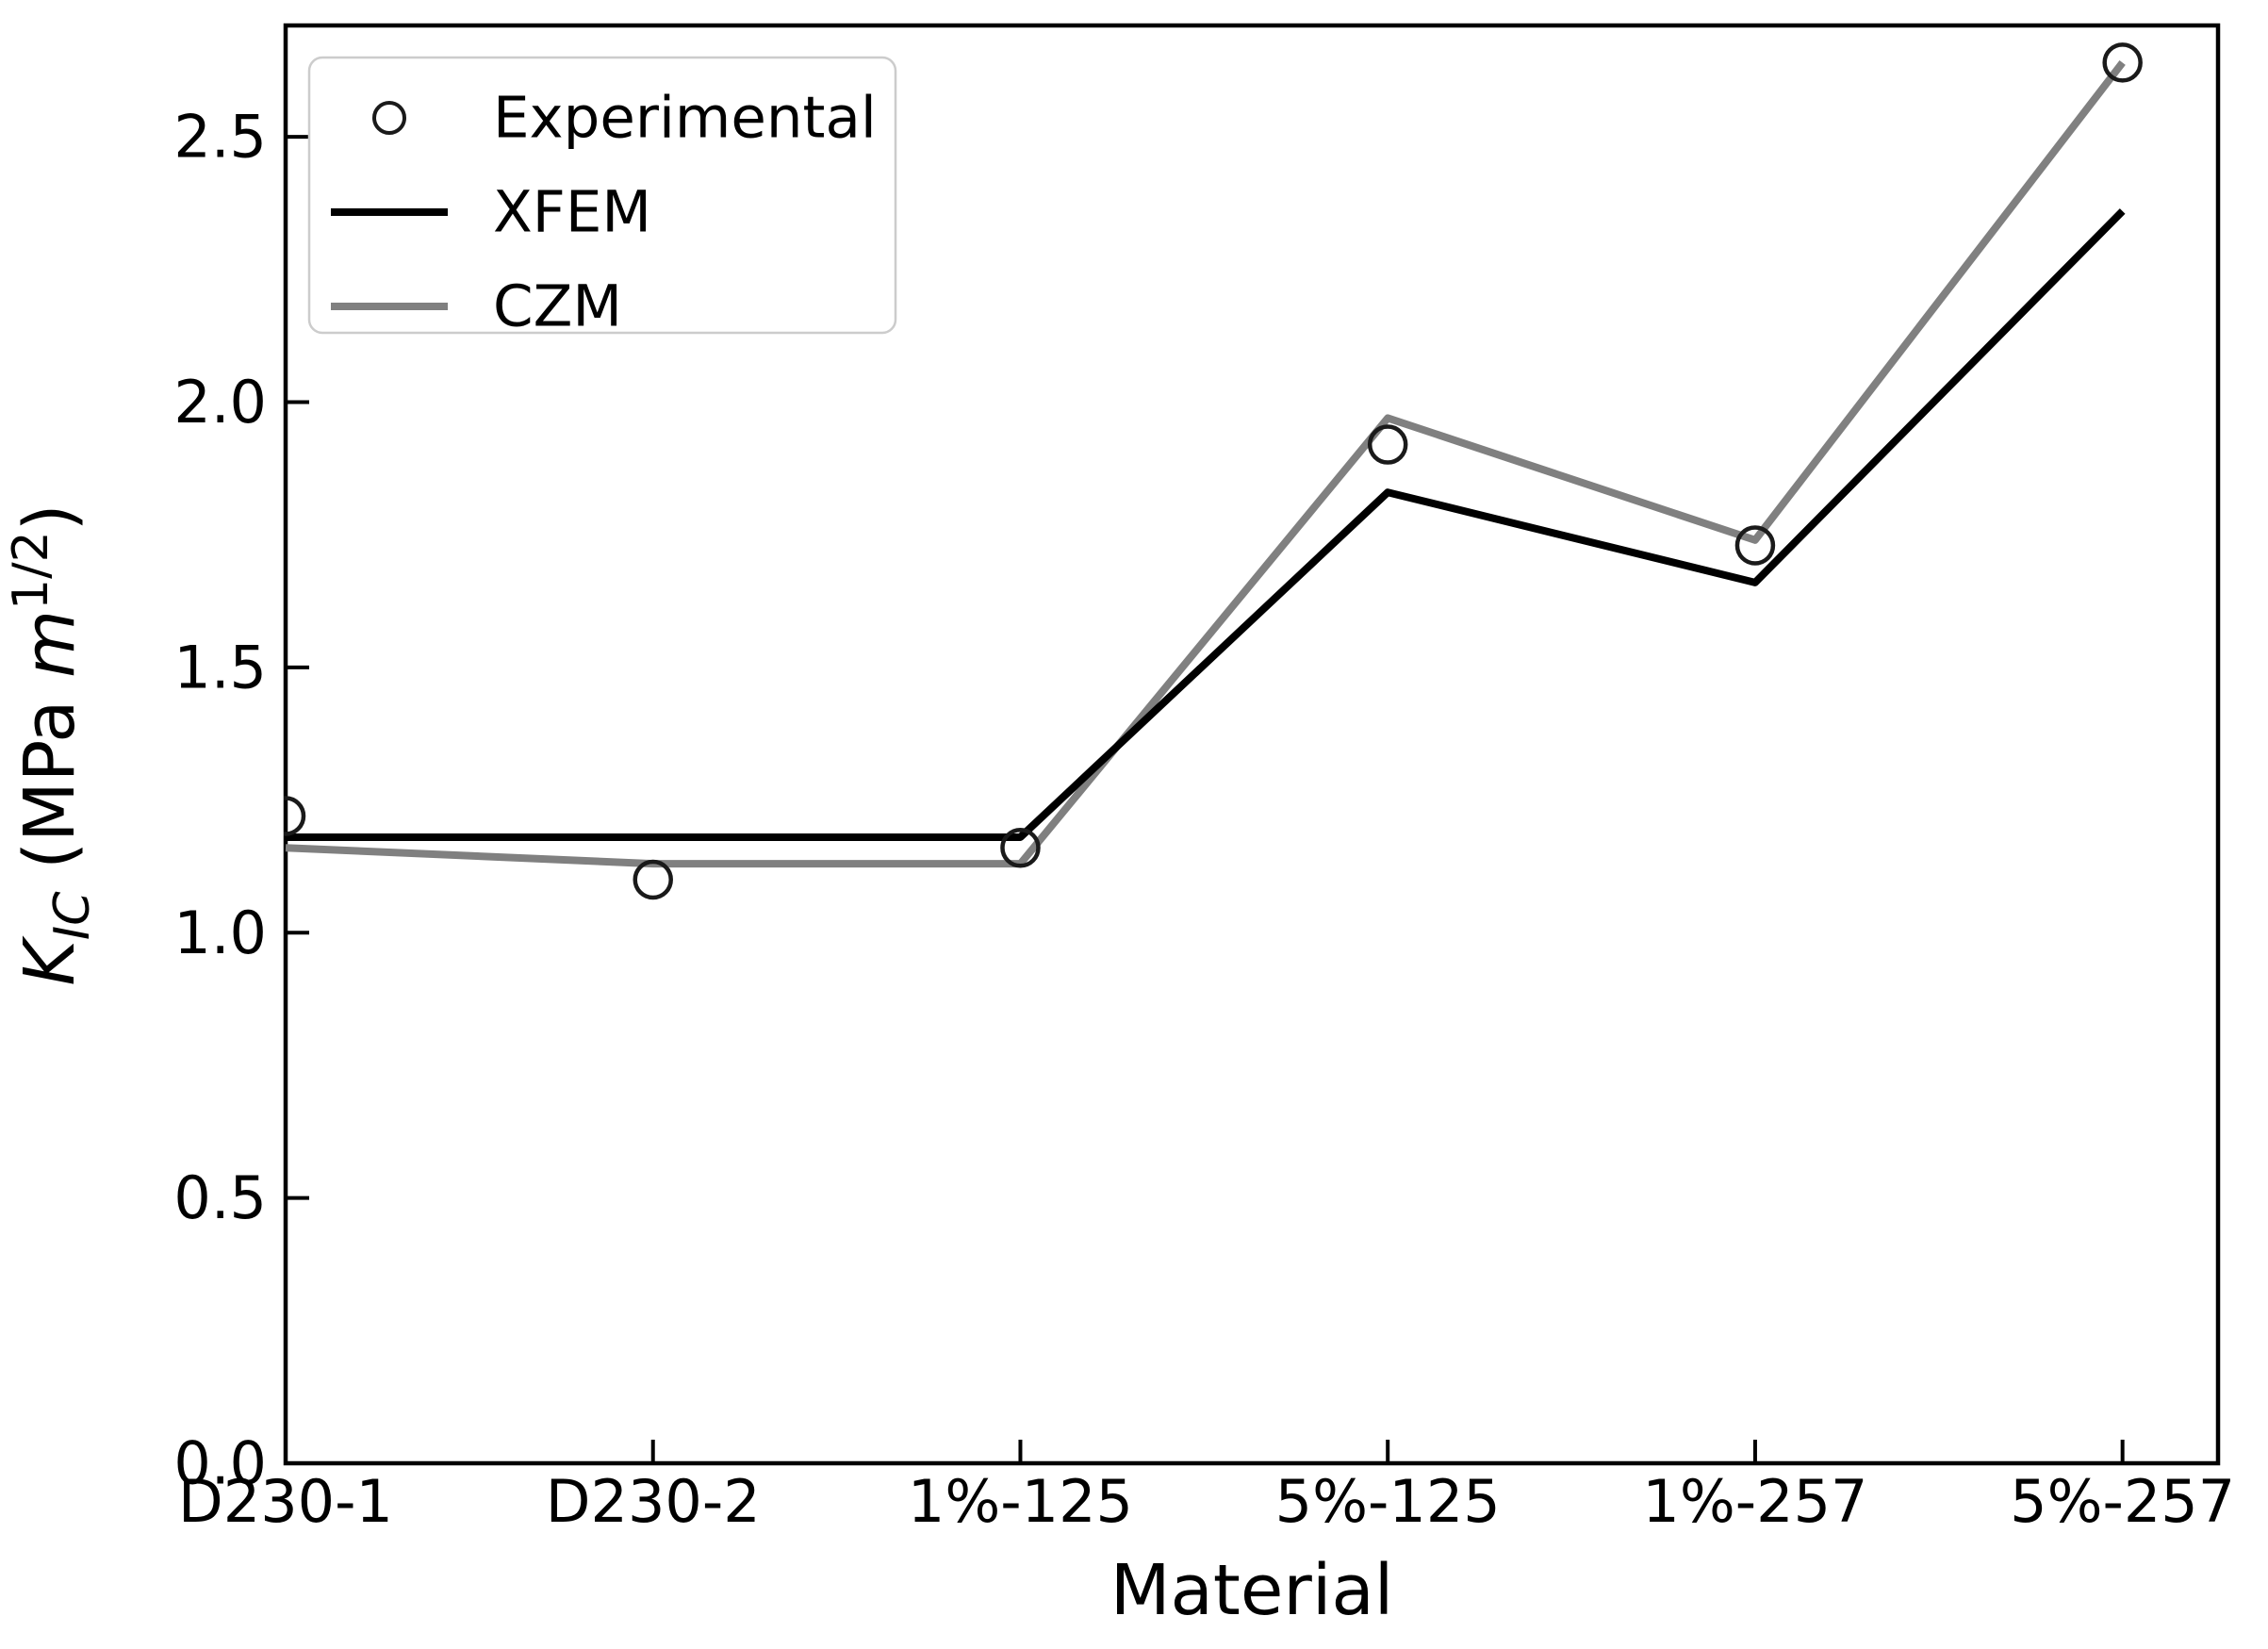 The width and height of the screenshot is (2268, 1649). Describe the element at coordinates (220, 137) in the screenshot. I see `y-tick-label: 2.5` at that location.